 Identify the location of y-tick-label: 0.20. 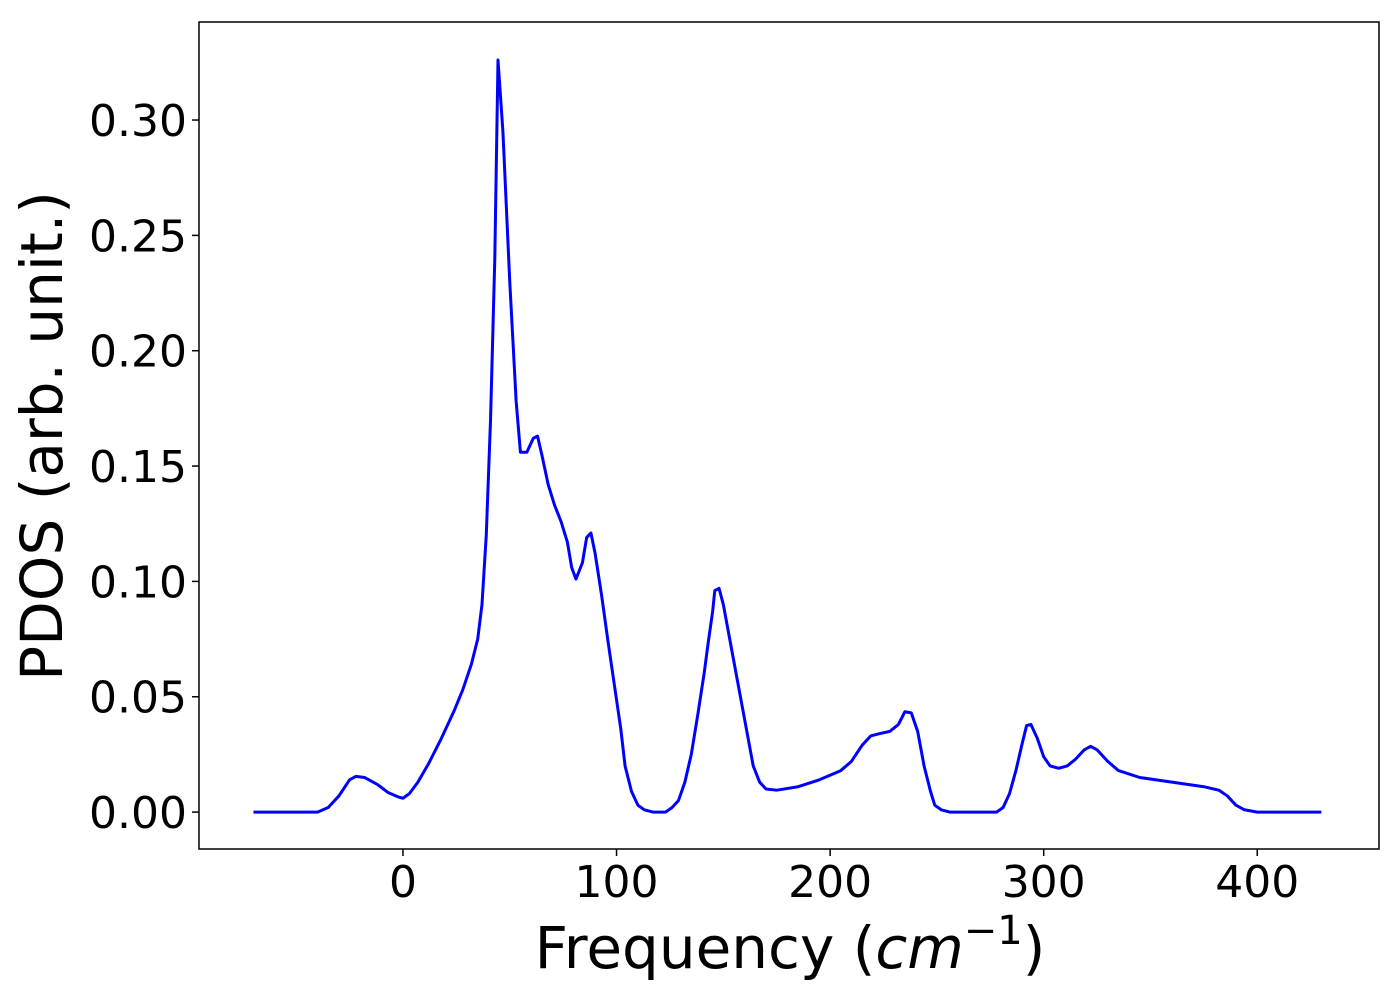
(138, 352).